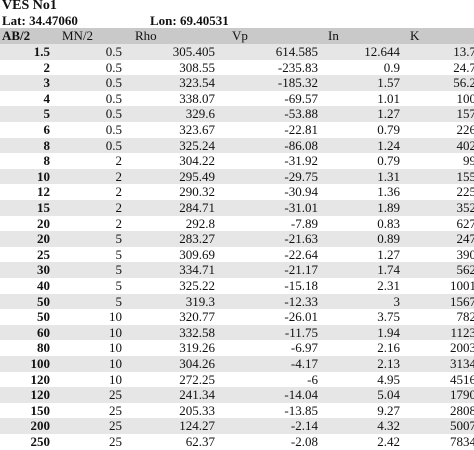  What do you see at coordinates (301, 192) in the screenshot?
I see `table-cell: -30.94` at bounding box center [301, 192].